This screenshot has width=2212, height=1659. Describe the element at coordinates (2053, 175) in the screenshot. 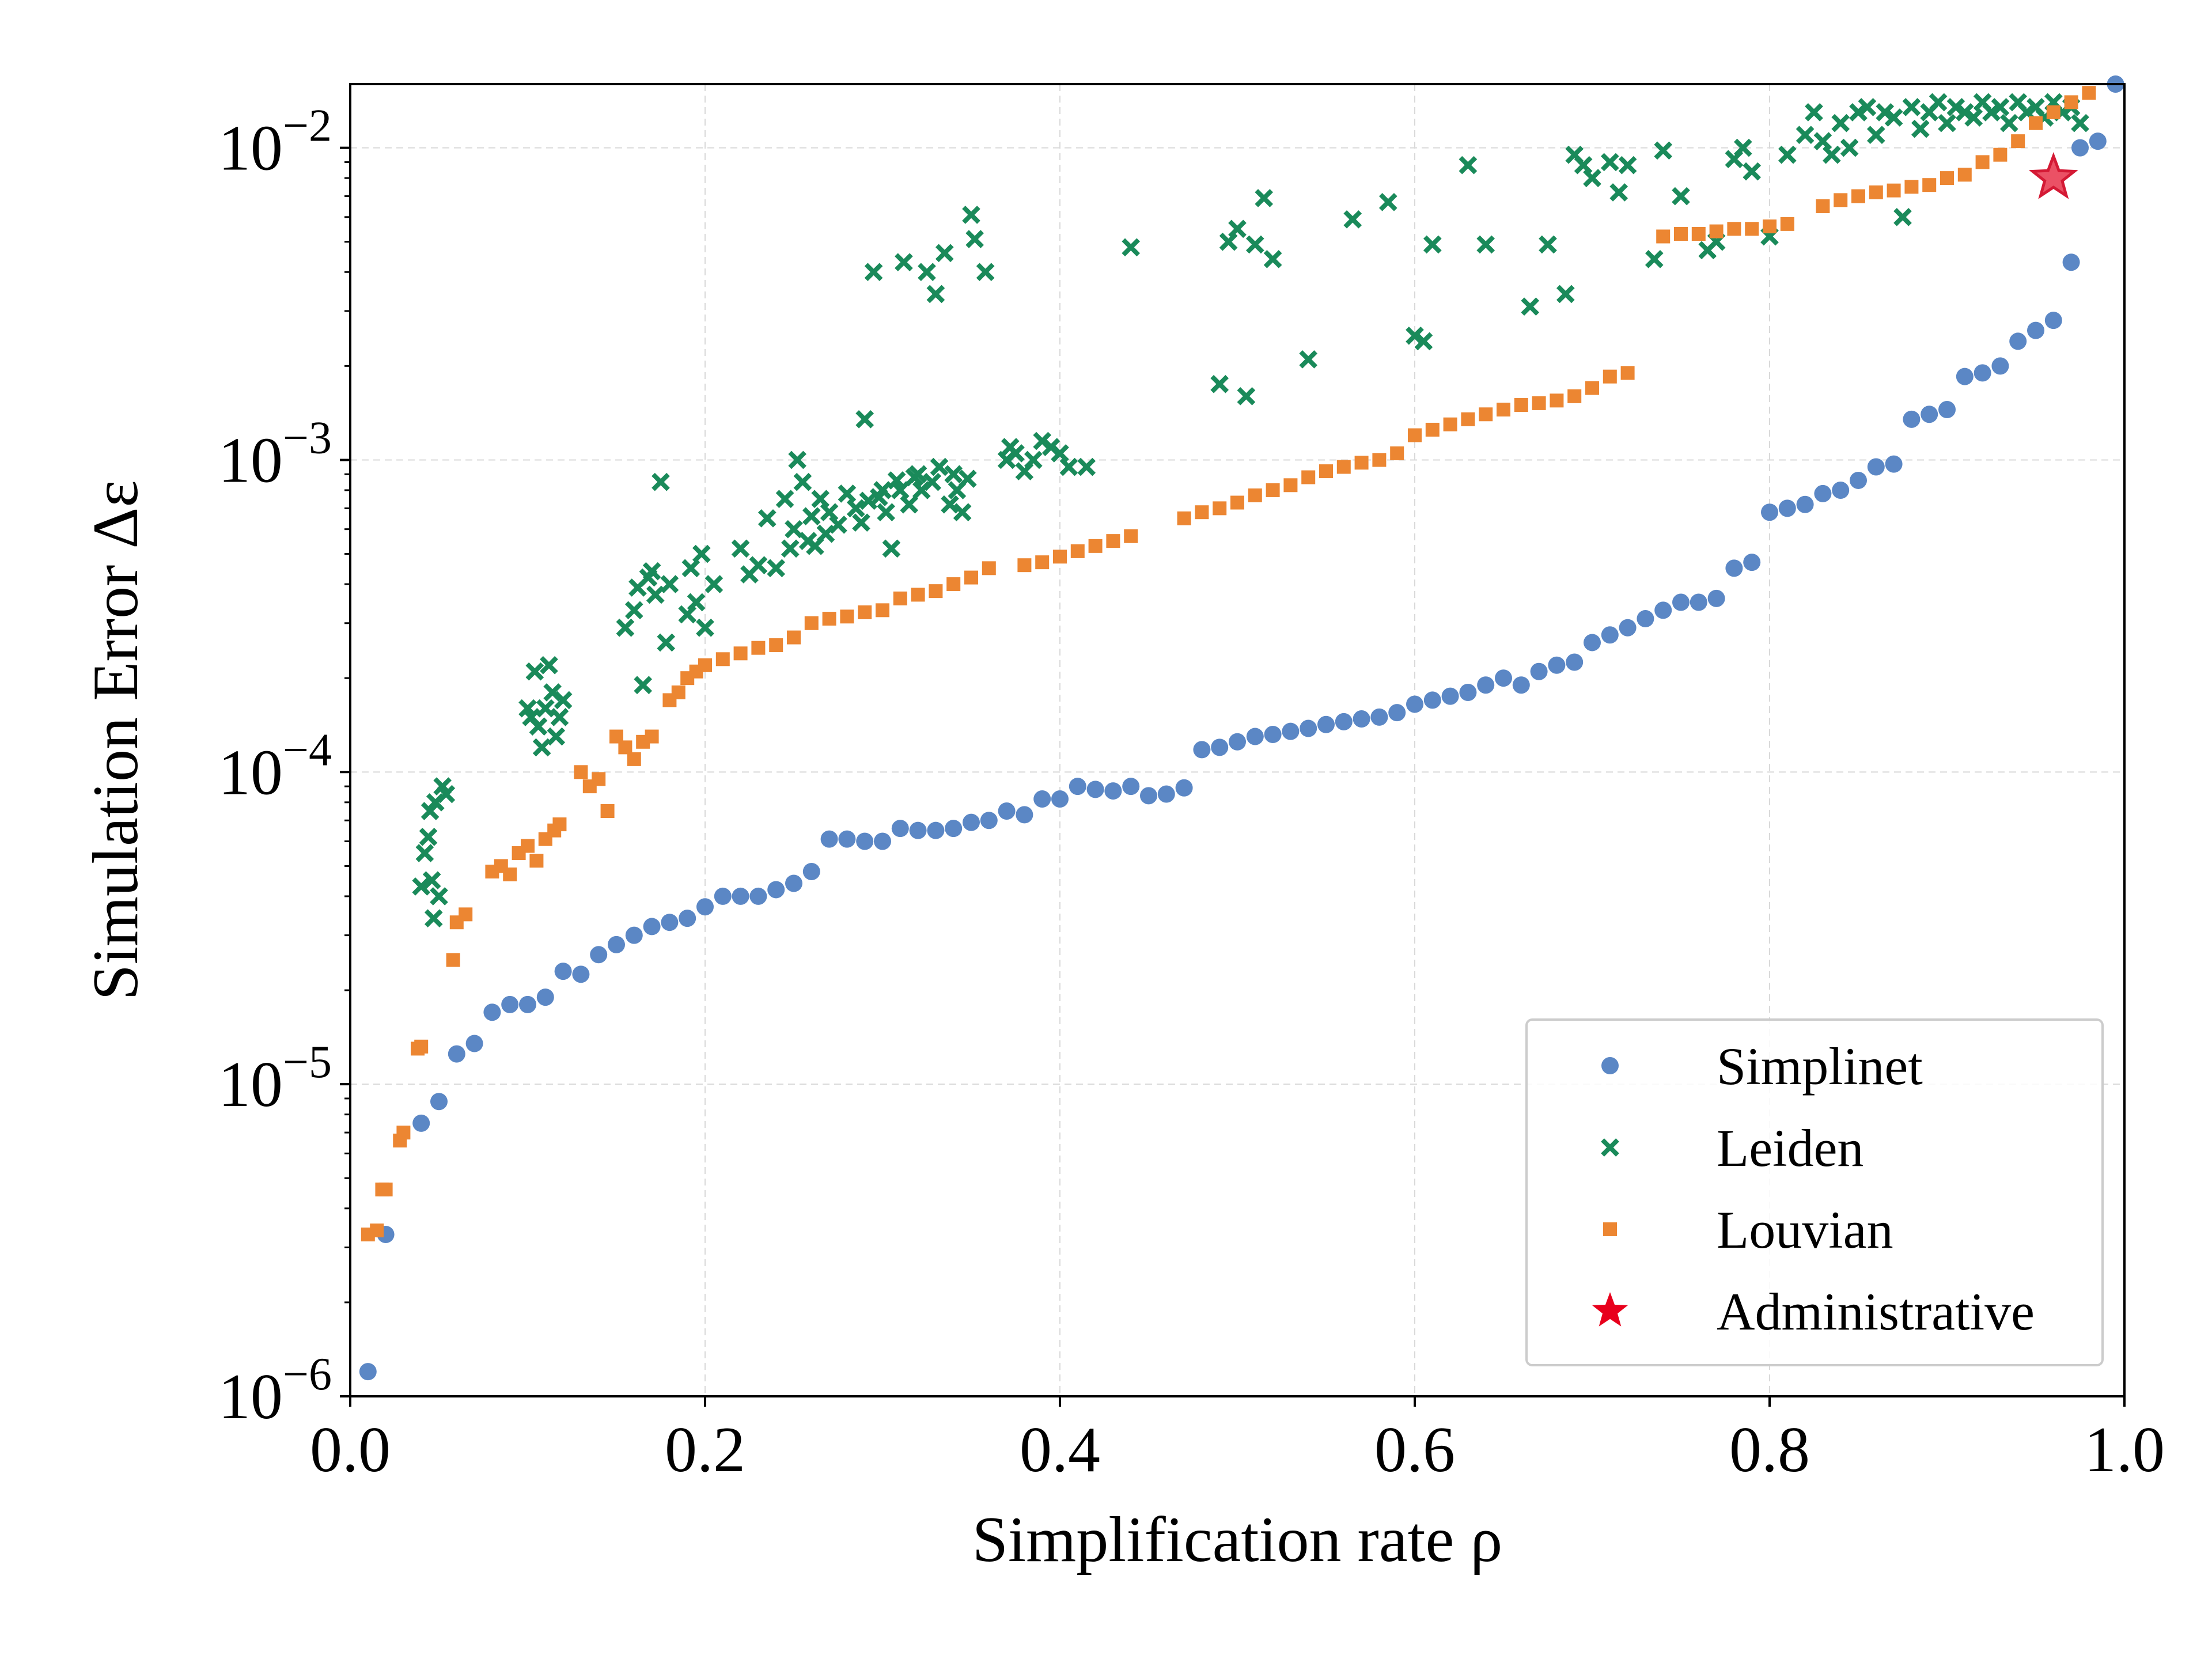

I see `administrative-point` at that location.